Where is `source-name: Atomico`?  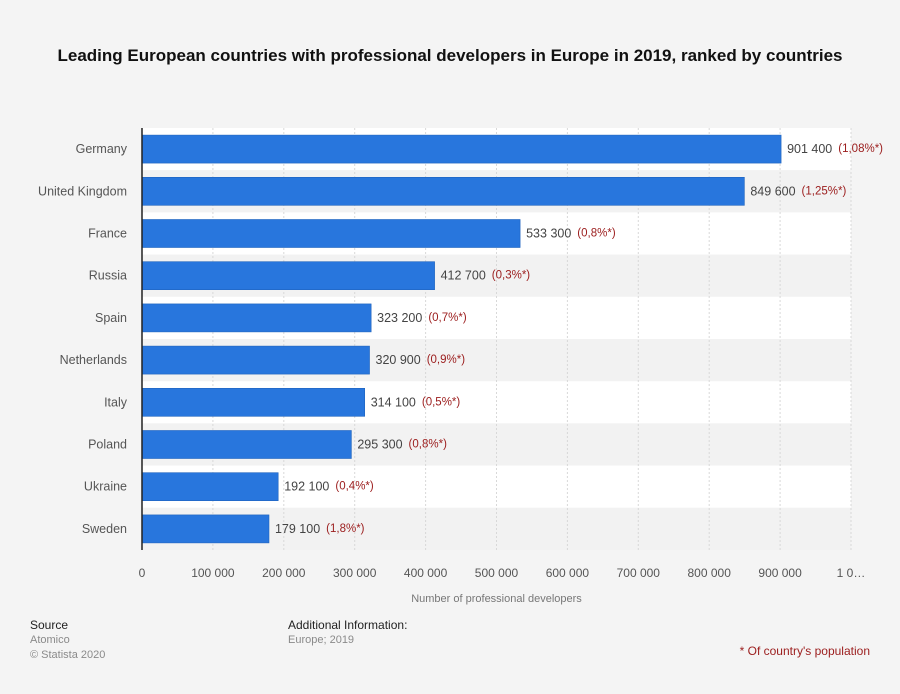 source-name: Atomico is located at coordinates (50, 640).